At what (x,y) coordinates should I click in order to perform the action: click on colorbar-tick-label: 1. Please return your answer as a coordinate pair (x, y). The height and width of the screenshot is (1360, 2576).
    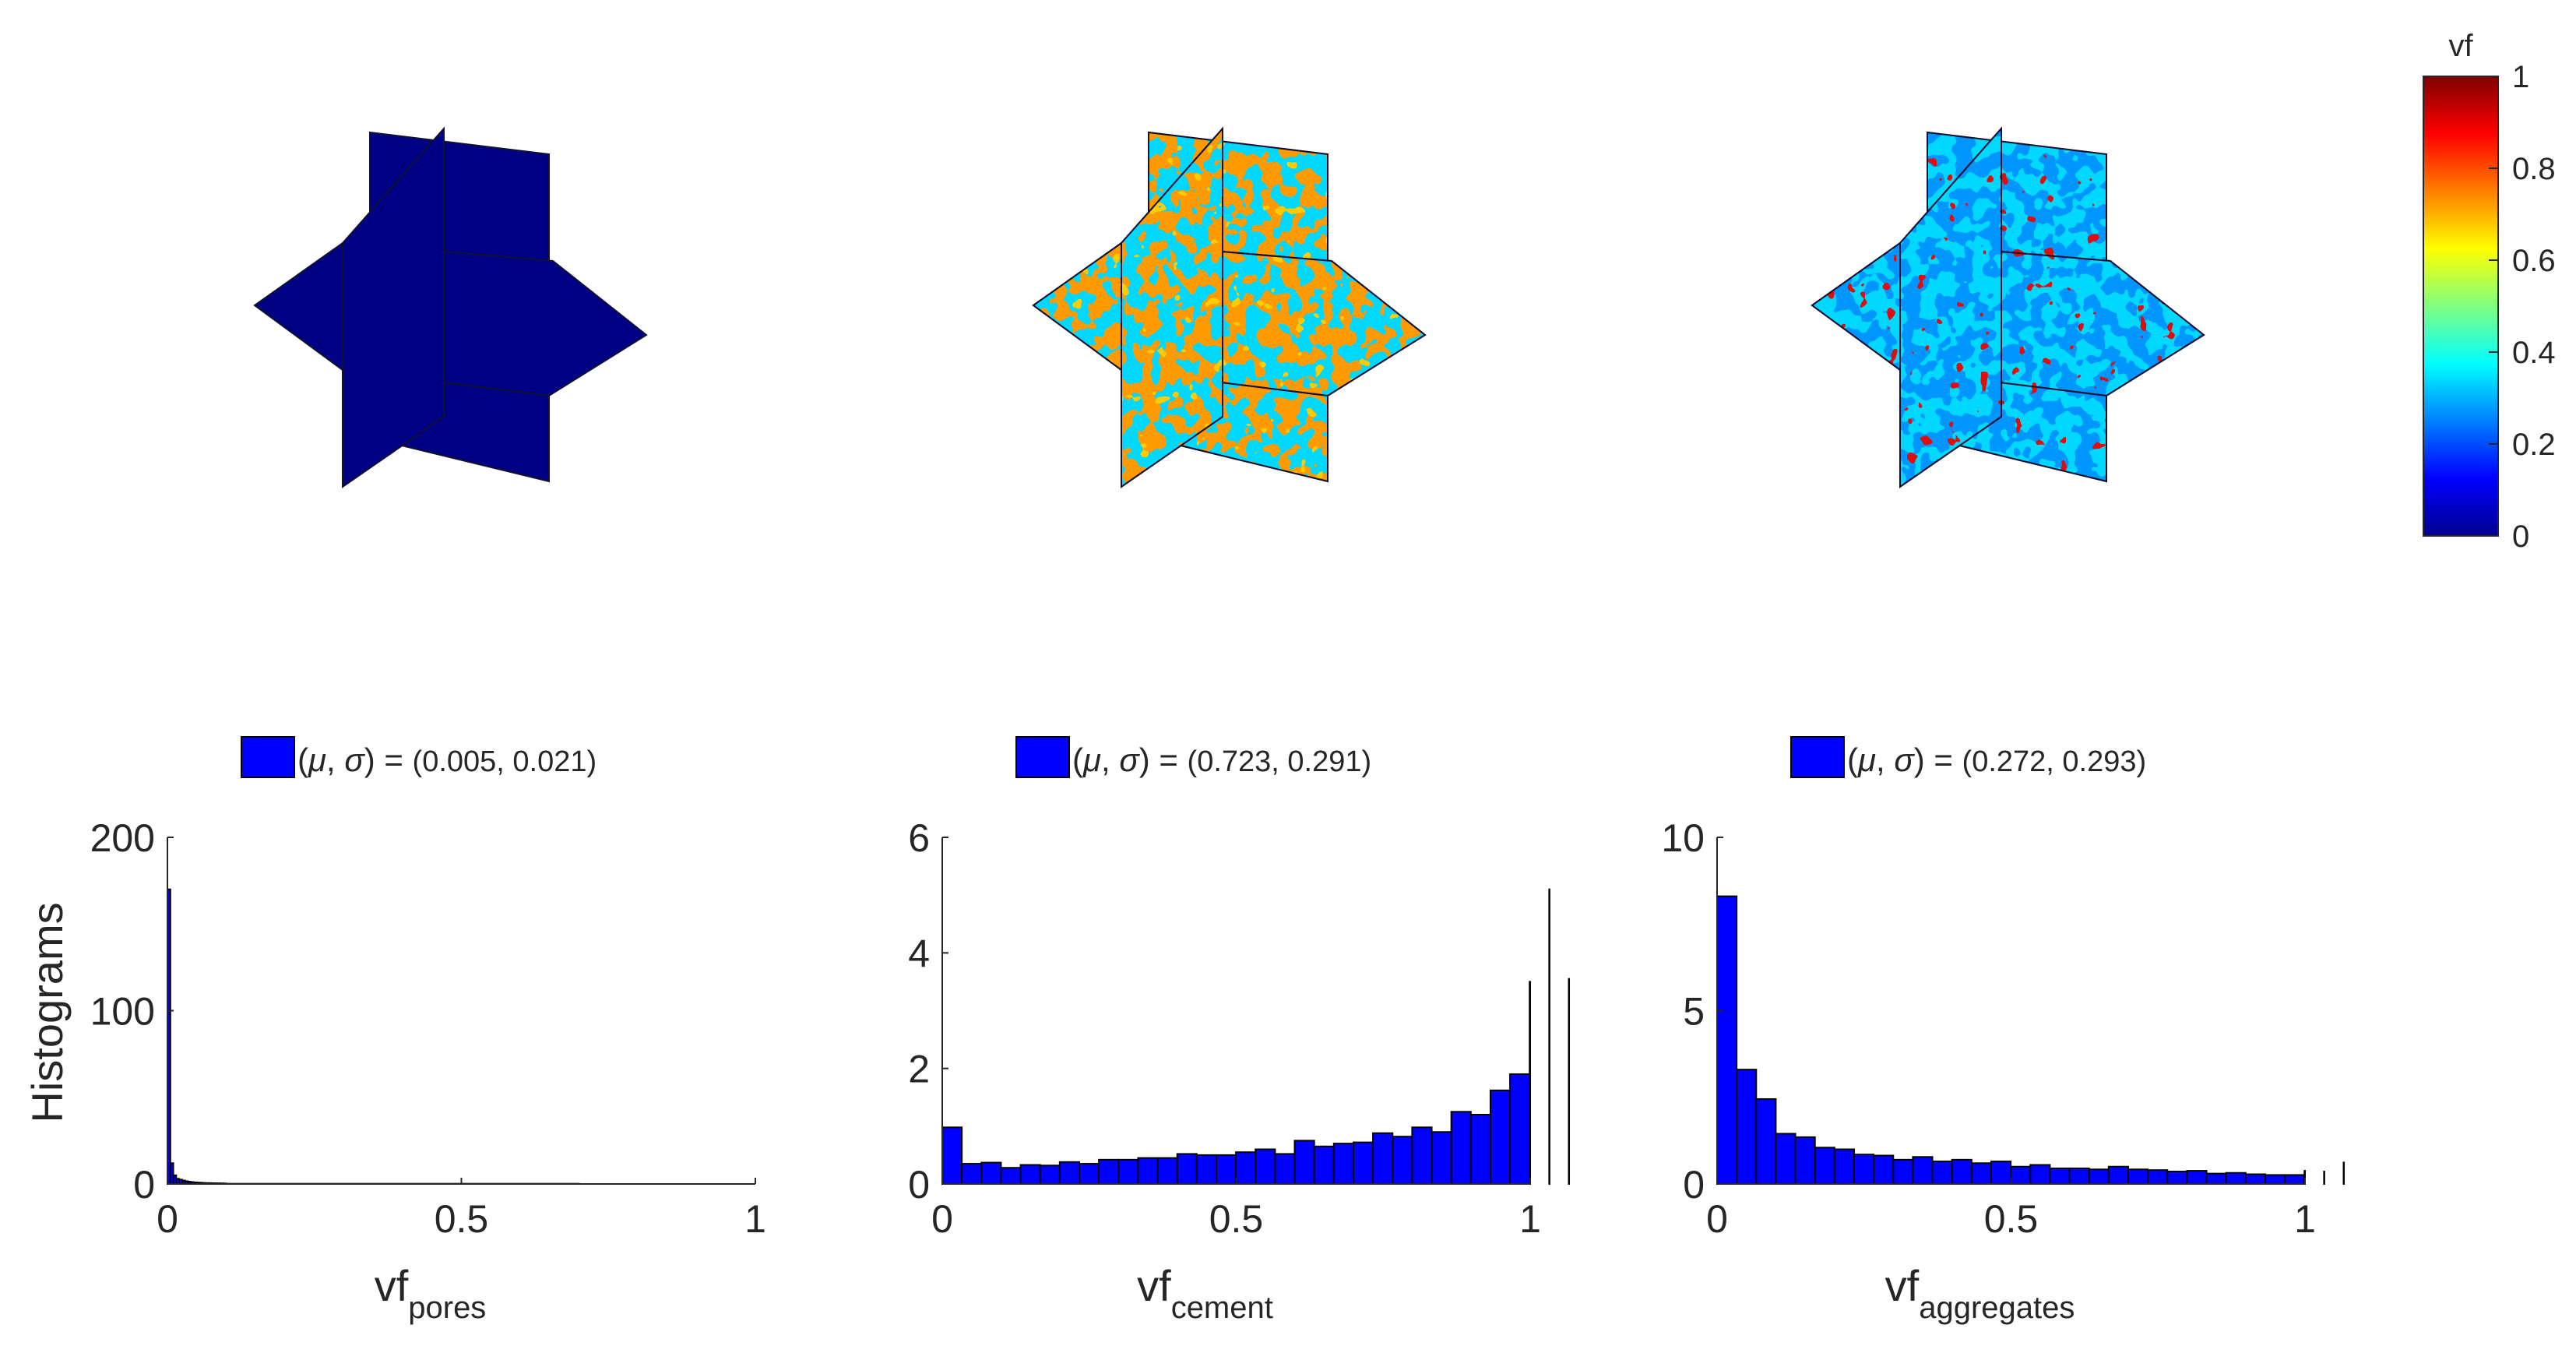
    Looking at the image, I should click on (2520, 77).